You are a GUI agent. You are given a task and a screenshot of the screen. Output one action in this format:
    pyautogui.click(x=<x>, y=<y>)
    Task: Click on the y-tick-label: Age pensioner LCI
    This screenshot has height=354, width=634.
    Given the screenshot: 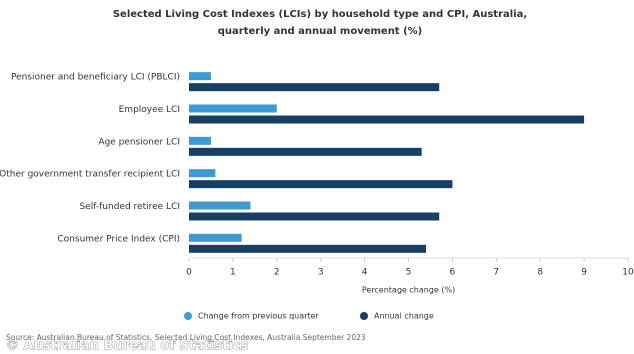 What is the action you would take?
    pyautogui.click(x=139, y=142)
    